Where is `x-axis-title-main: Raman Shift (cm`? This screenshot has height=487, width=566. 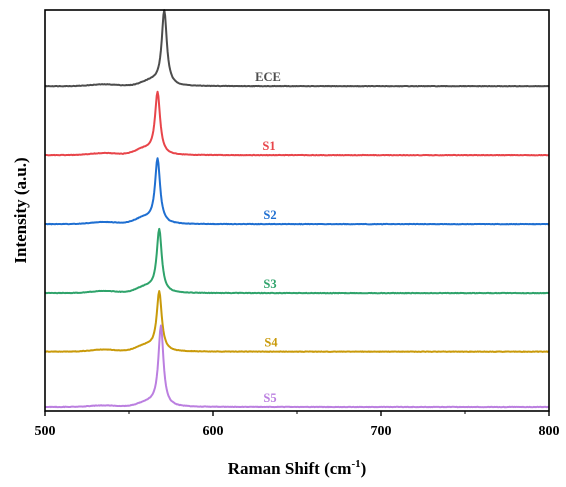 x-axis-title-main: Raman Shift (cm is located at coordinates (290, 468).